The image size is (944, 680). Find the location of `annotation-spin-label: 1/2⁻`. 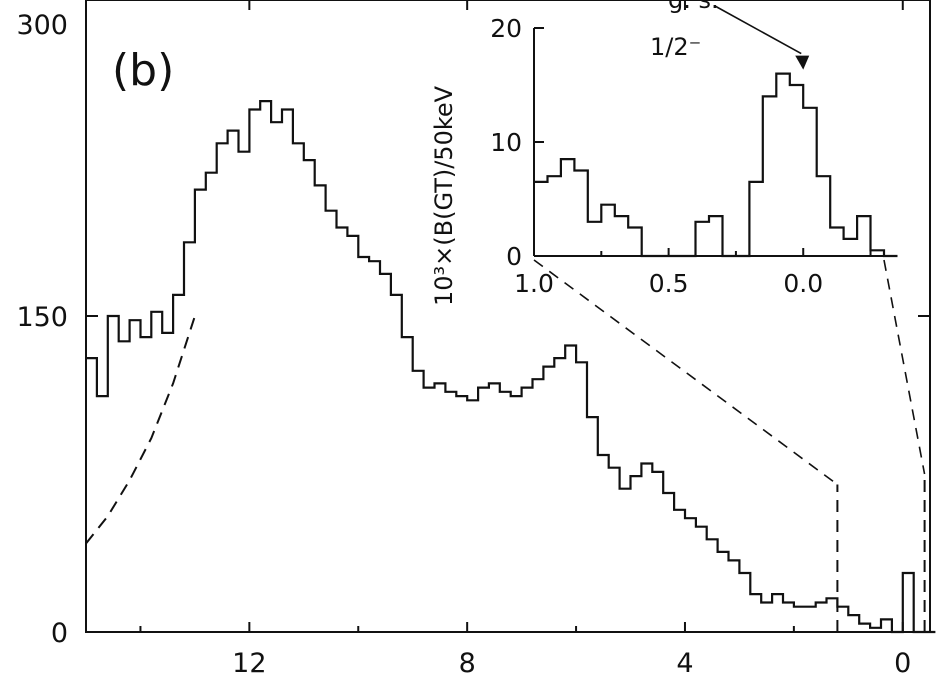

annotation-spin-label: 1/2⁻ is located at coordinates (675, 47).